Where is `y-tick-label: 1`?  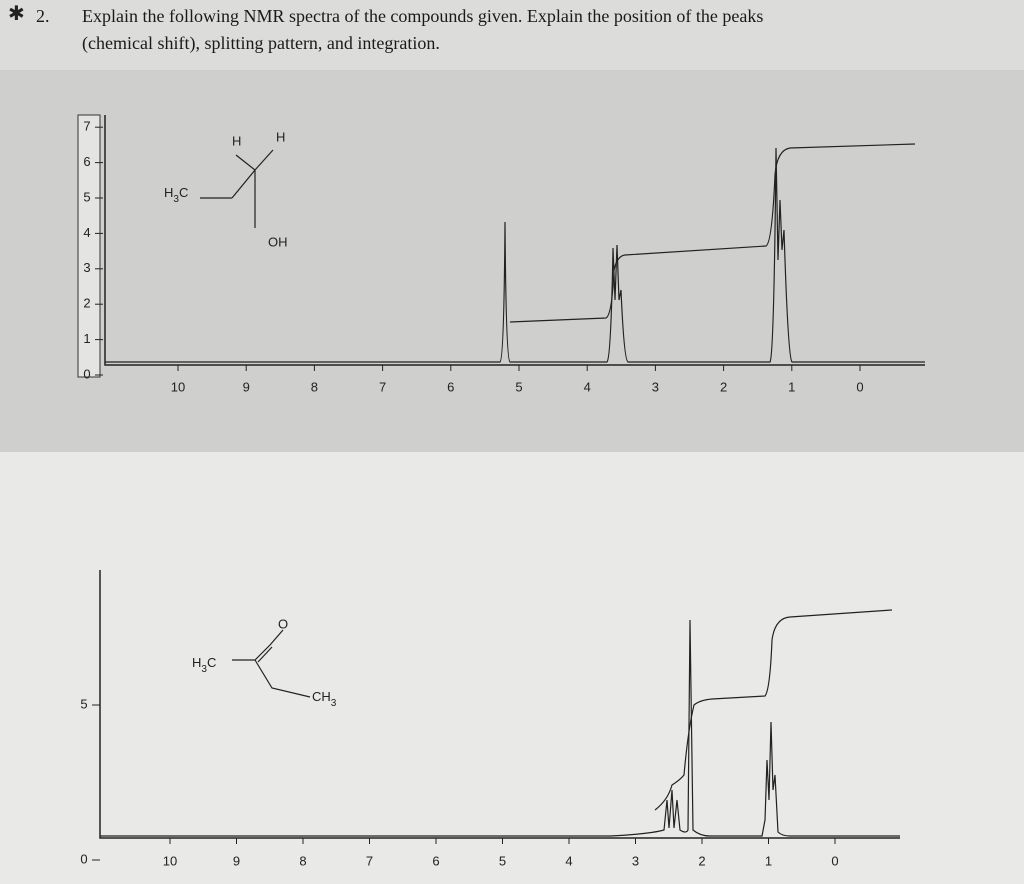 y-tick-label: 1 is located at coordinates (86, 338).